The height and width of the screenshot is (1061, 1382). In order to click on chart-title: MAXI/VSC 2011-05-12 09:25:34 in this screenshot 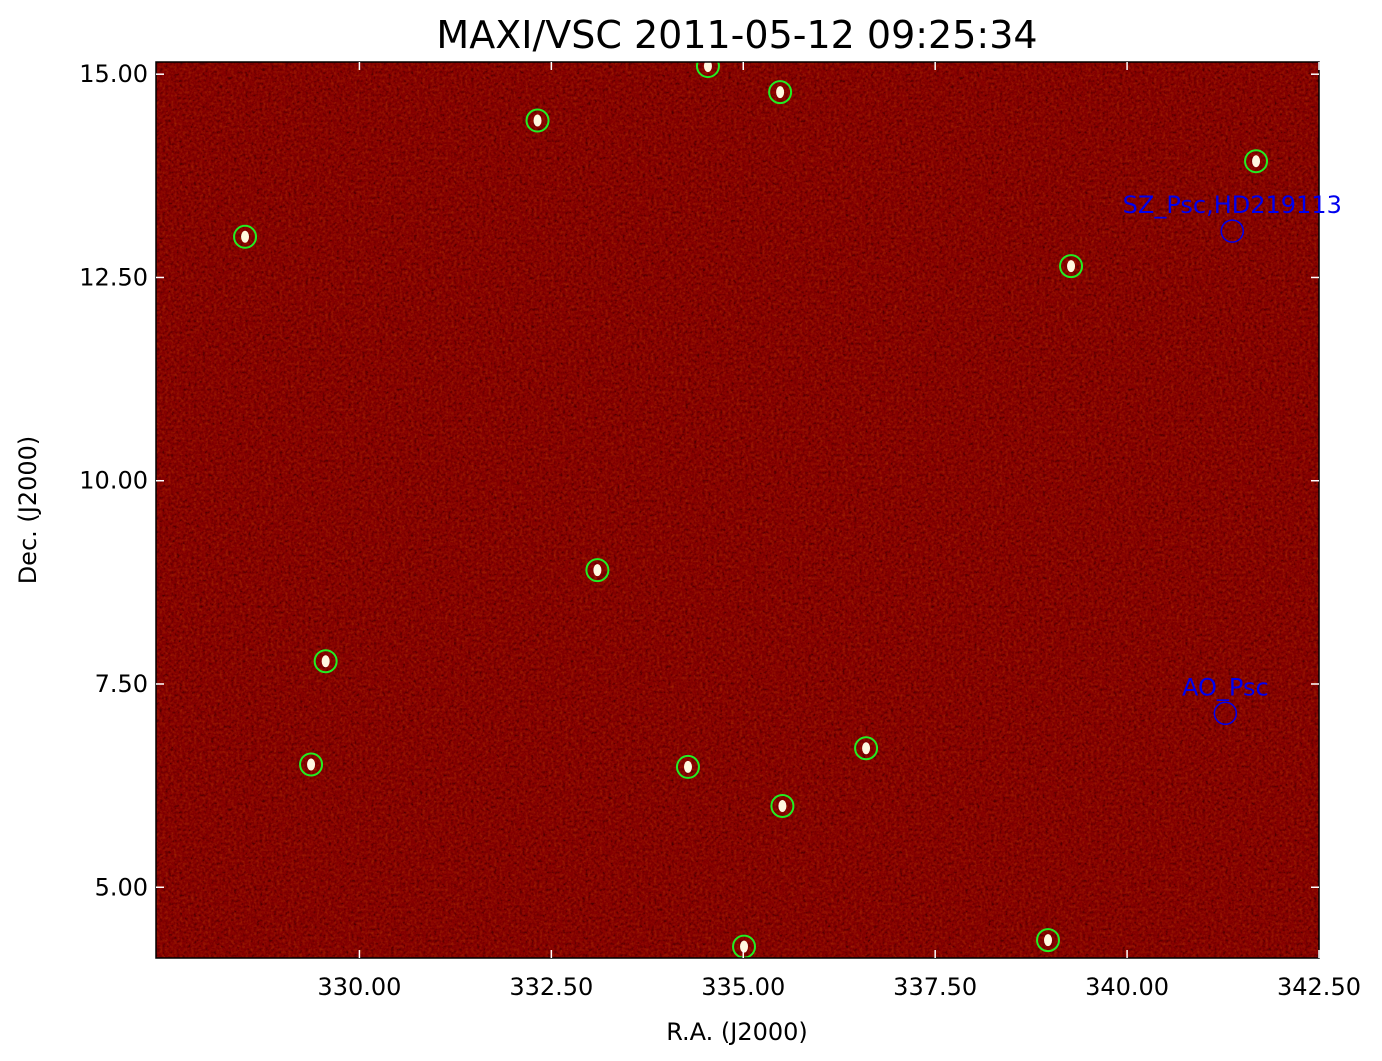, I will do `click(736, 35)`.